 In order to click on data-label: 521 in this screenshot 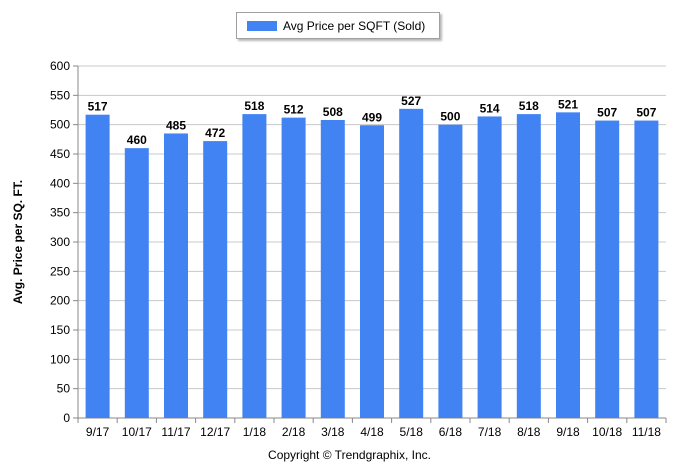, I will do `click(568, 104)`.